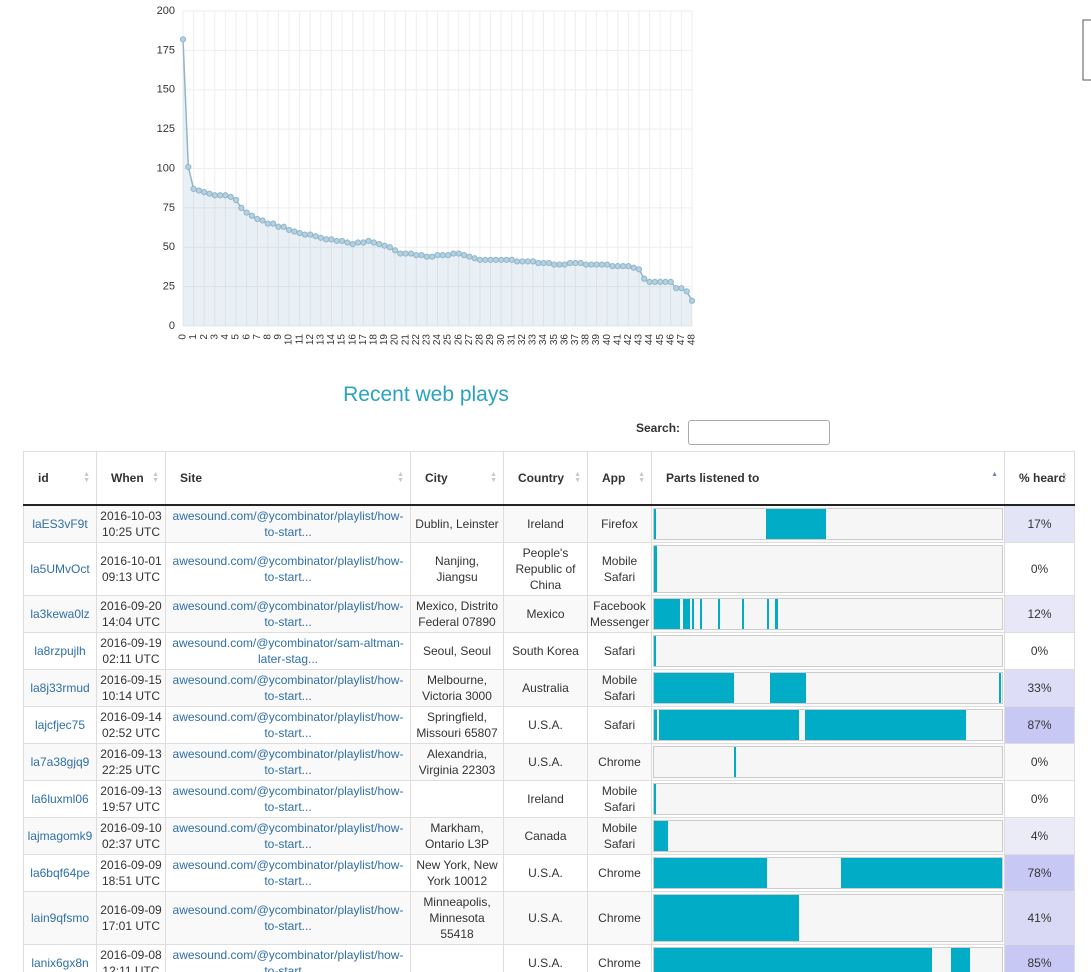 The image size is (1091, 972). I want to click on x-tick-label: 9, so click(278, 337).